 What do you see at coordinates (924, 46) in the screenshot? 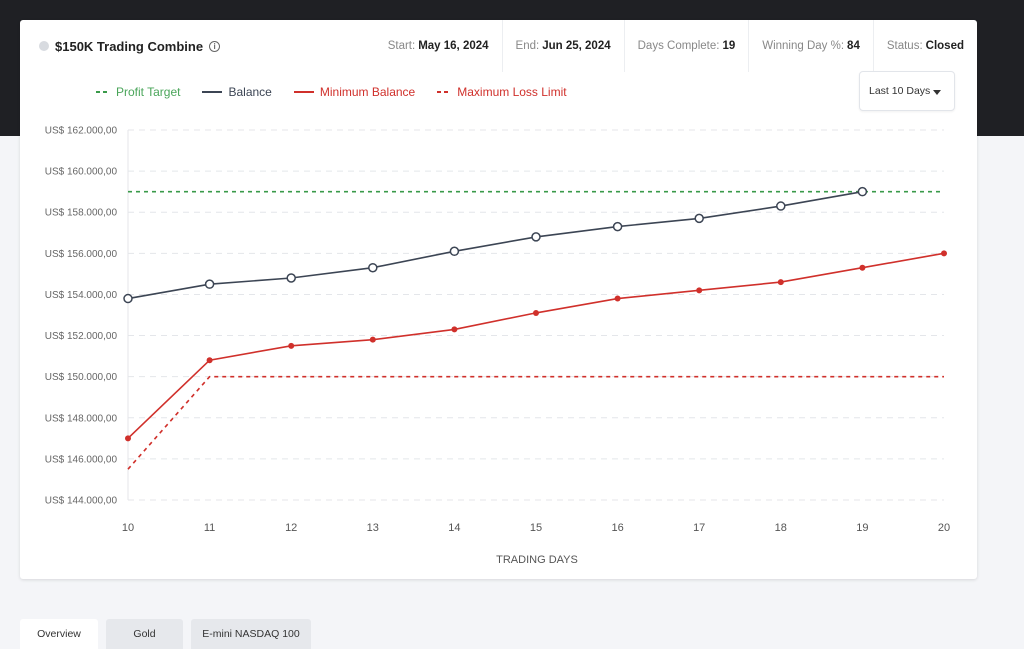
I see `stat-status: Status: Closed` at bounding box center [924, 46].